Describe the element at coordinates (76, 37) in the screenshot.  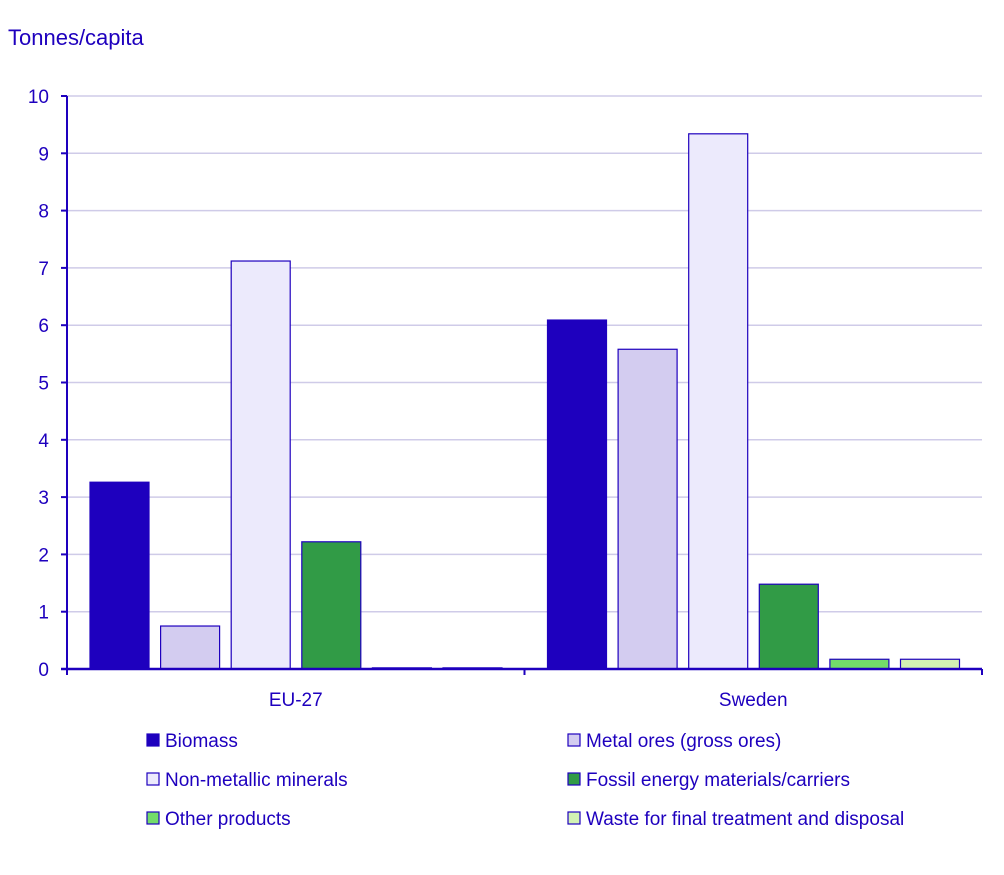
I see `y-axis-label: Tonnes/capita` at that location.